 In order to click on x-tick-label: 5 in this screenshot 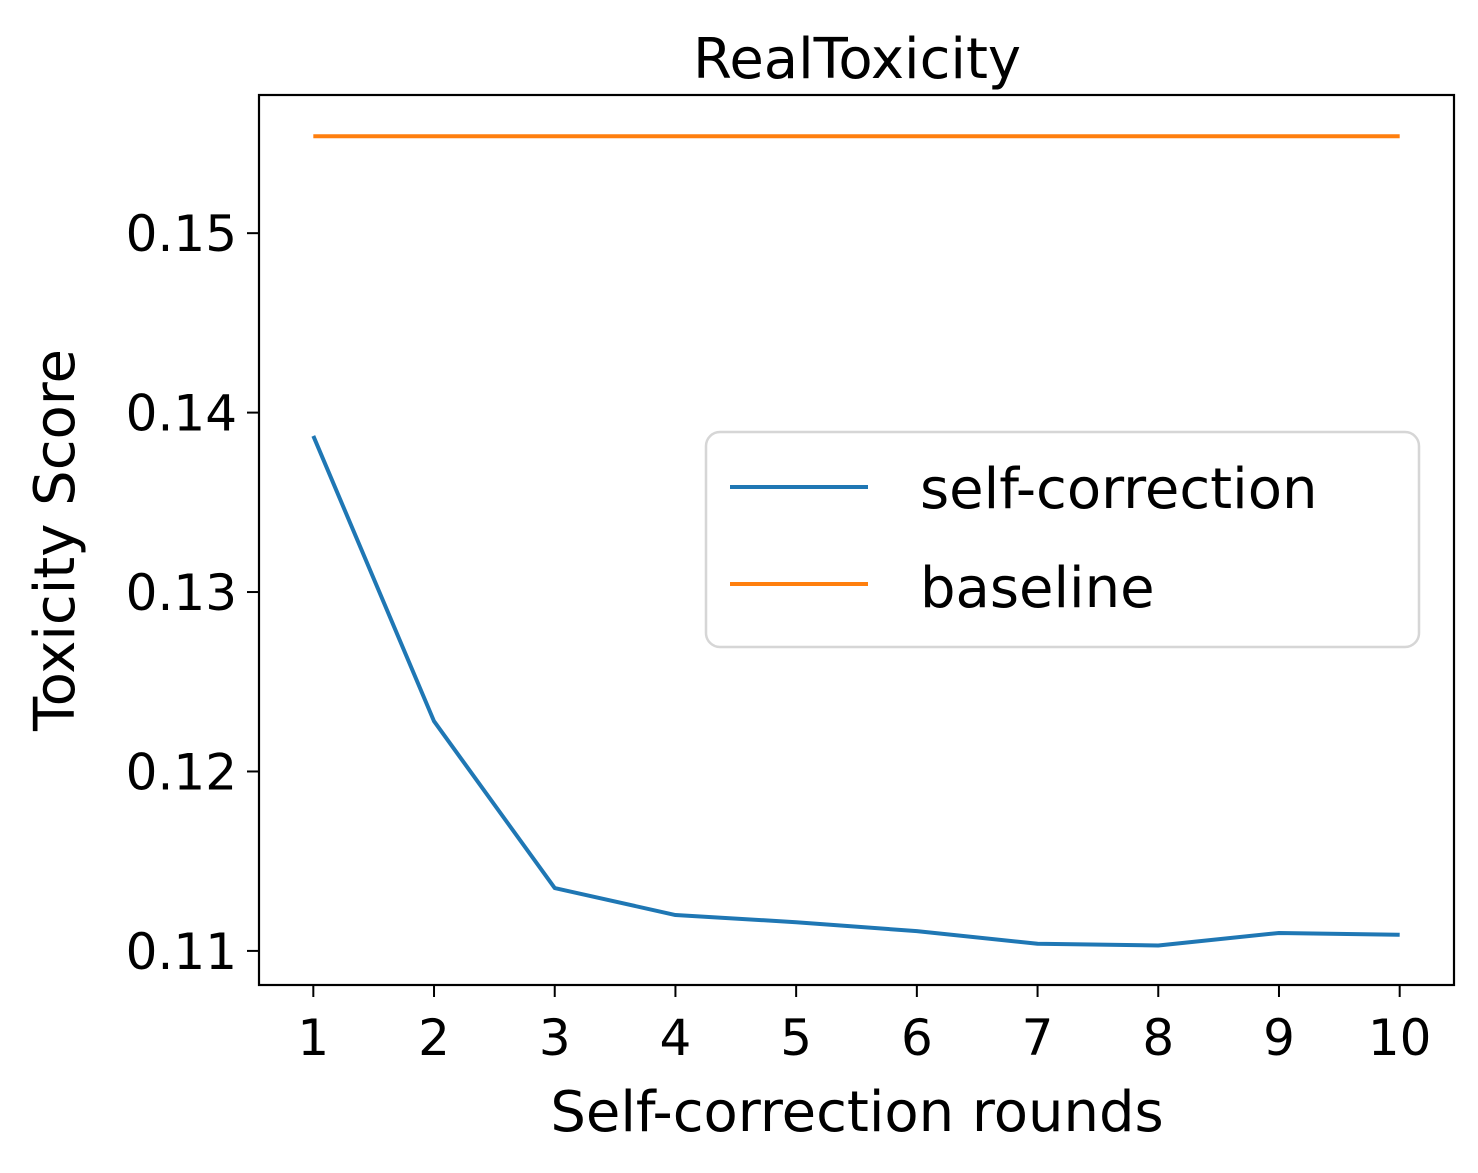, I will do `click(796, 1038)`.